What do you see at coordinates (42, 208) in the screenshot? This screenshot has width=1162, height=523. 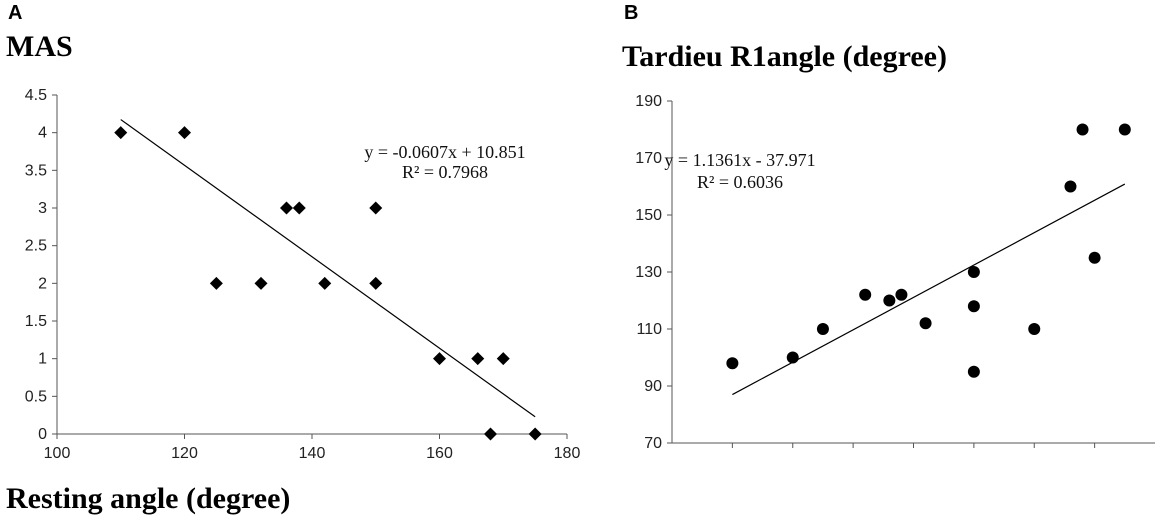 I see `chart-a-y-tick-label: 3` at bounding box center [42, 208].